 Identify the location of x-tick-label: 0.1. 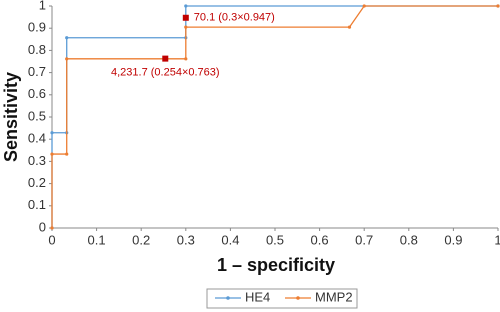
(97, 239).